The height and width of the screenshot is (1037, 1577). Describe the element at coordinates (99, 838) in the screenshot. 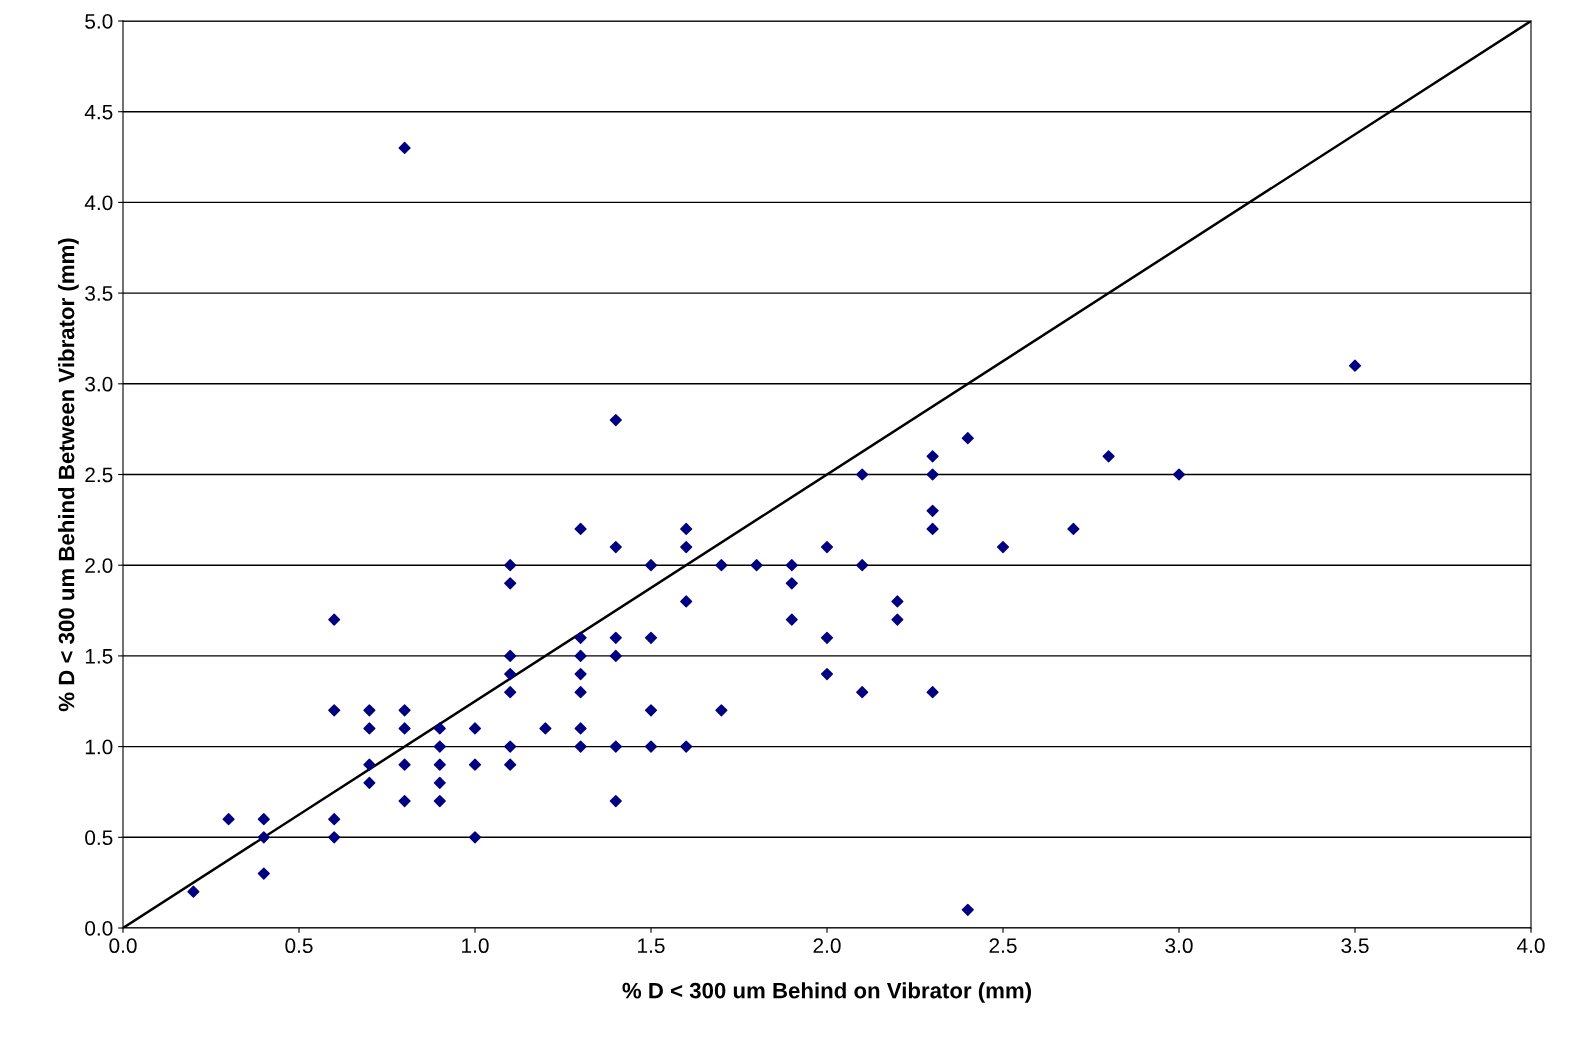

I see `y-tick-label: 0.5` at that location.